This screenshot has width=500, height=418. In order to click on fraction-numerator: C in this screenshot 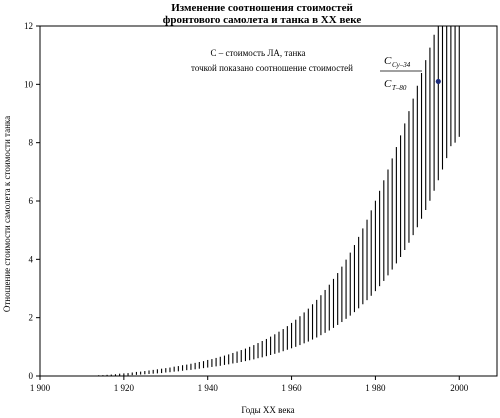, I will do `click(388, 61)`.